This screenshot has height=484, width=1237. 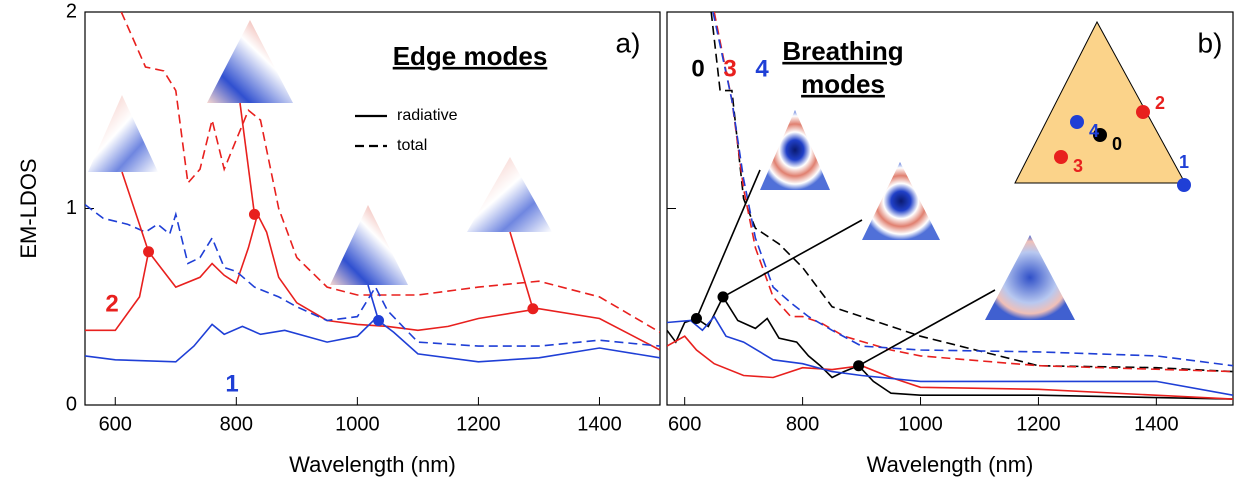 I want to click on chart-title: Breathing, so click(x=842, y=51).